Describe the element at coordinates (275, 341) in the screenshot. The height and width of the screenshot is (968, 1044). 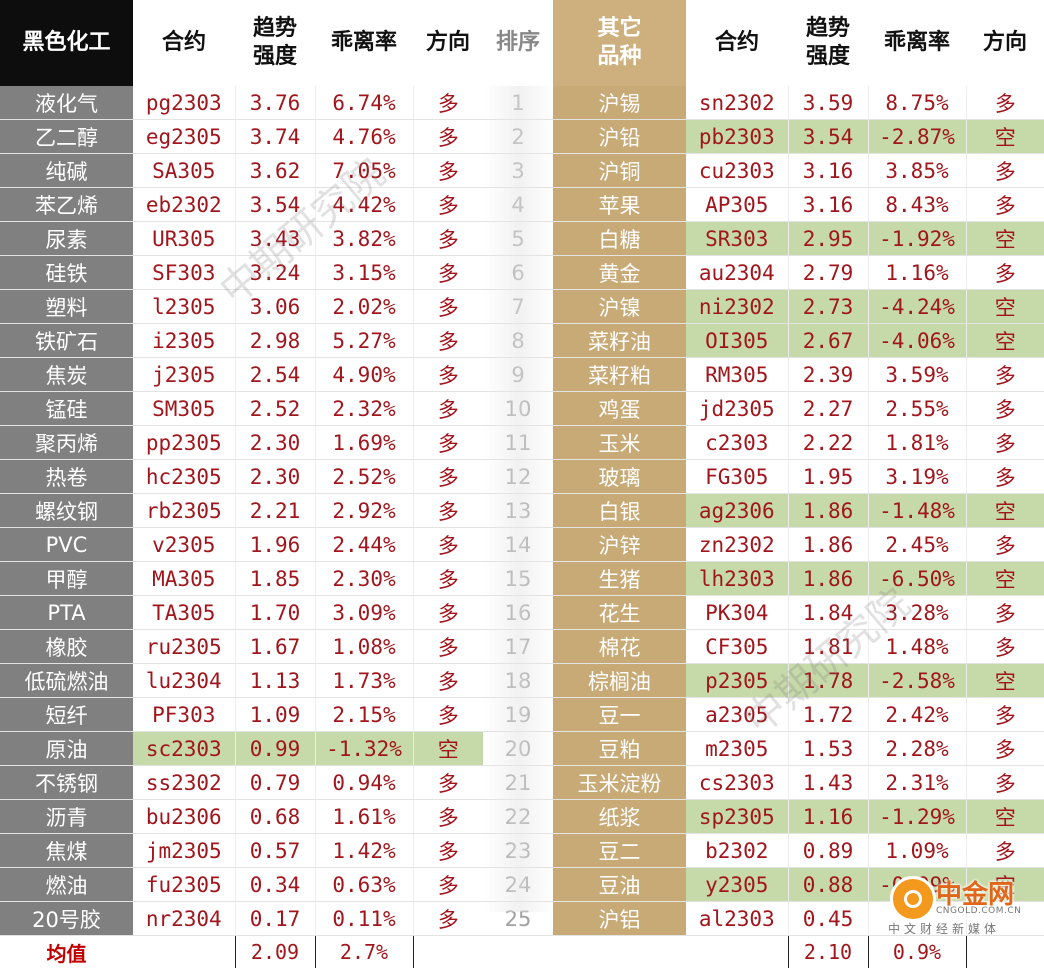
I see `left-trend-cell: 2.98` at that location.